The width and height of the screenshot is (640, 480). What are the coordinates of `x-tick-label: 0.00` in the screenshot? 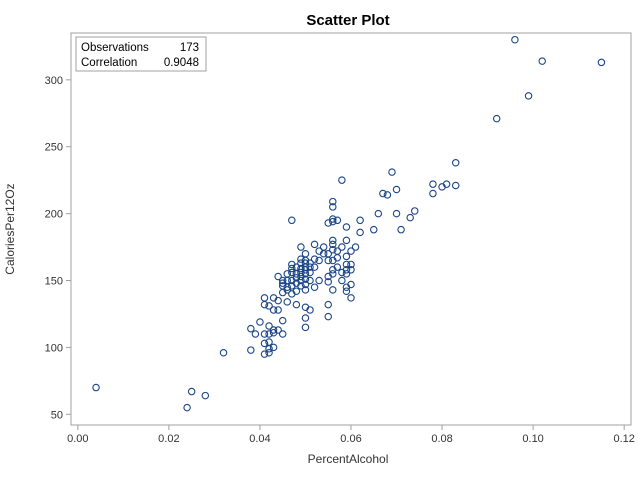 It's located at (77, 439).